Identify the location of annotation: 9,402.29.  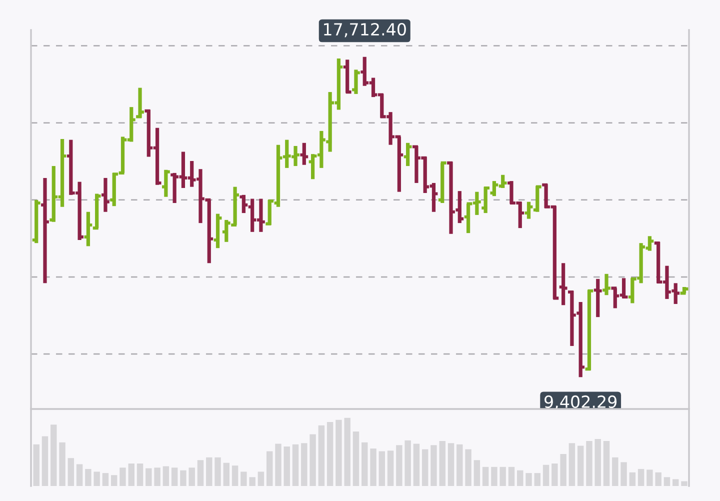
(580, 402).